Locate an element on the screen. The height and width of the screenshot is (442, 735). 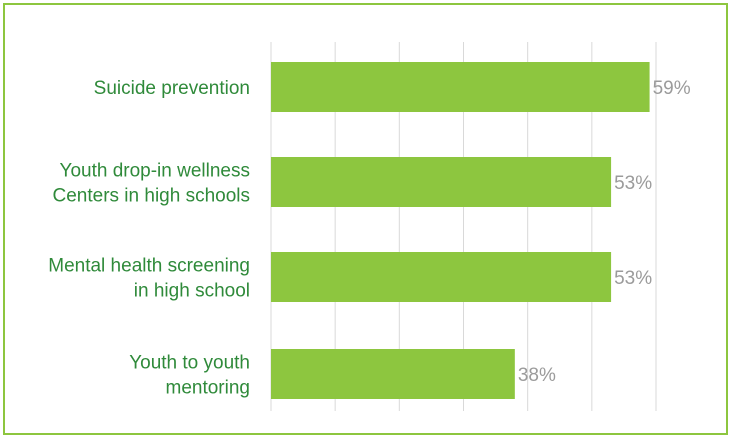
category-label: Youth to youth is located at coordinates (189, 363).